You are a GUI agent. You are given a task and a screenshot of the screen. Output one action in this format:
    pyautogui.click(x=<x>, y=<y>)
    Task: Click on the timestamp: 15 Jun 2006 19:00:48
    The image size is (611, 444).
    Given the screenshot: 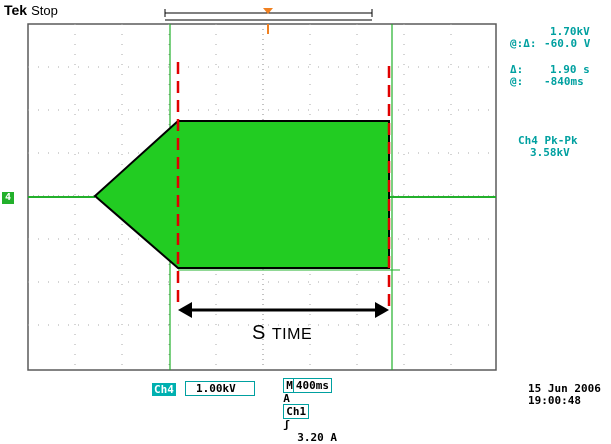 What is the action you would take?
    pyautogui.click(x=564, y=395)
    